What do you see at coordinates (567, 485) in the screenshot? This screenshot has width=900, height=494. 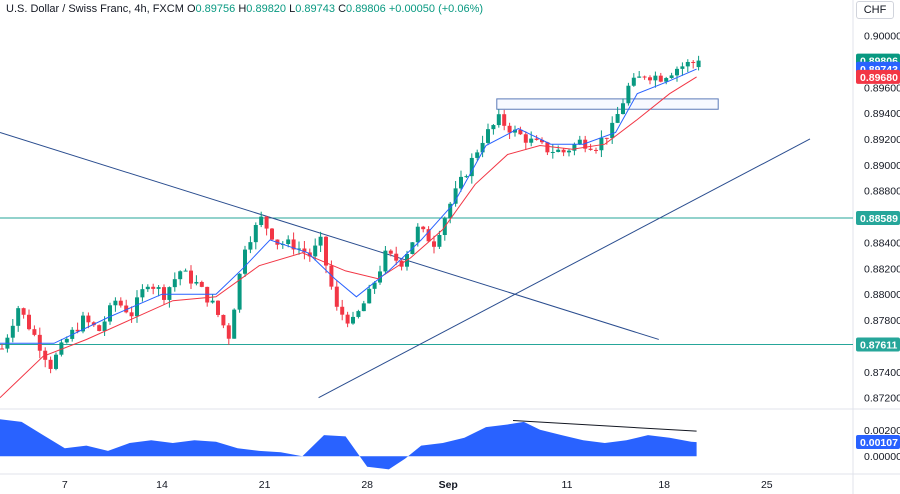 I see `time-tick-label-5: 11` at bounding box center [567, 485].